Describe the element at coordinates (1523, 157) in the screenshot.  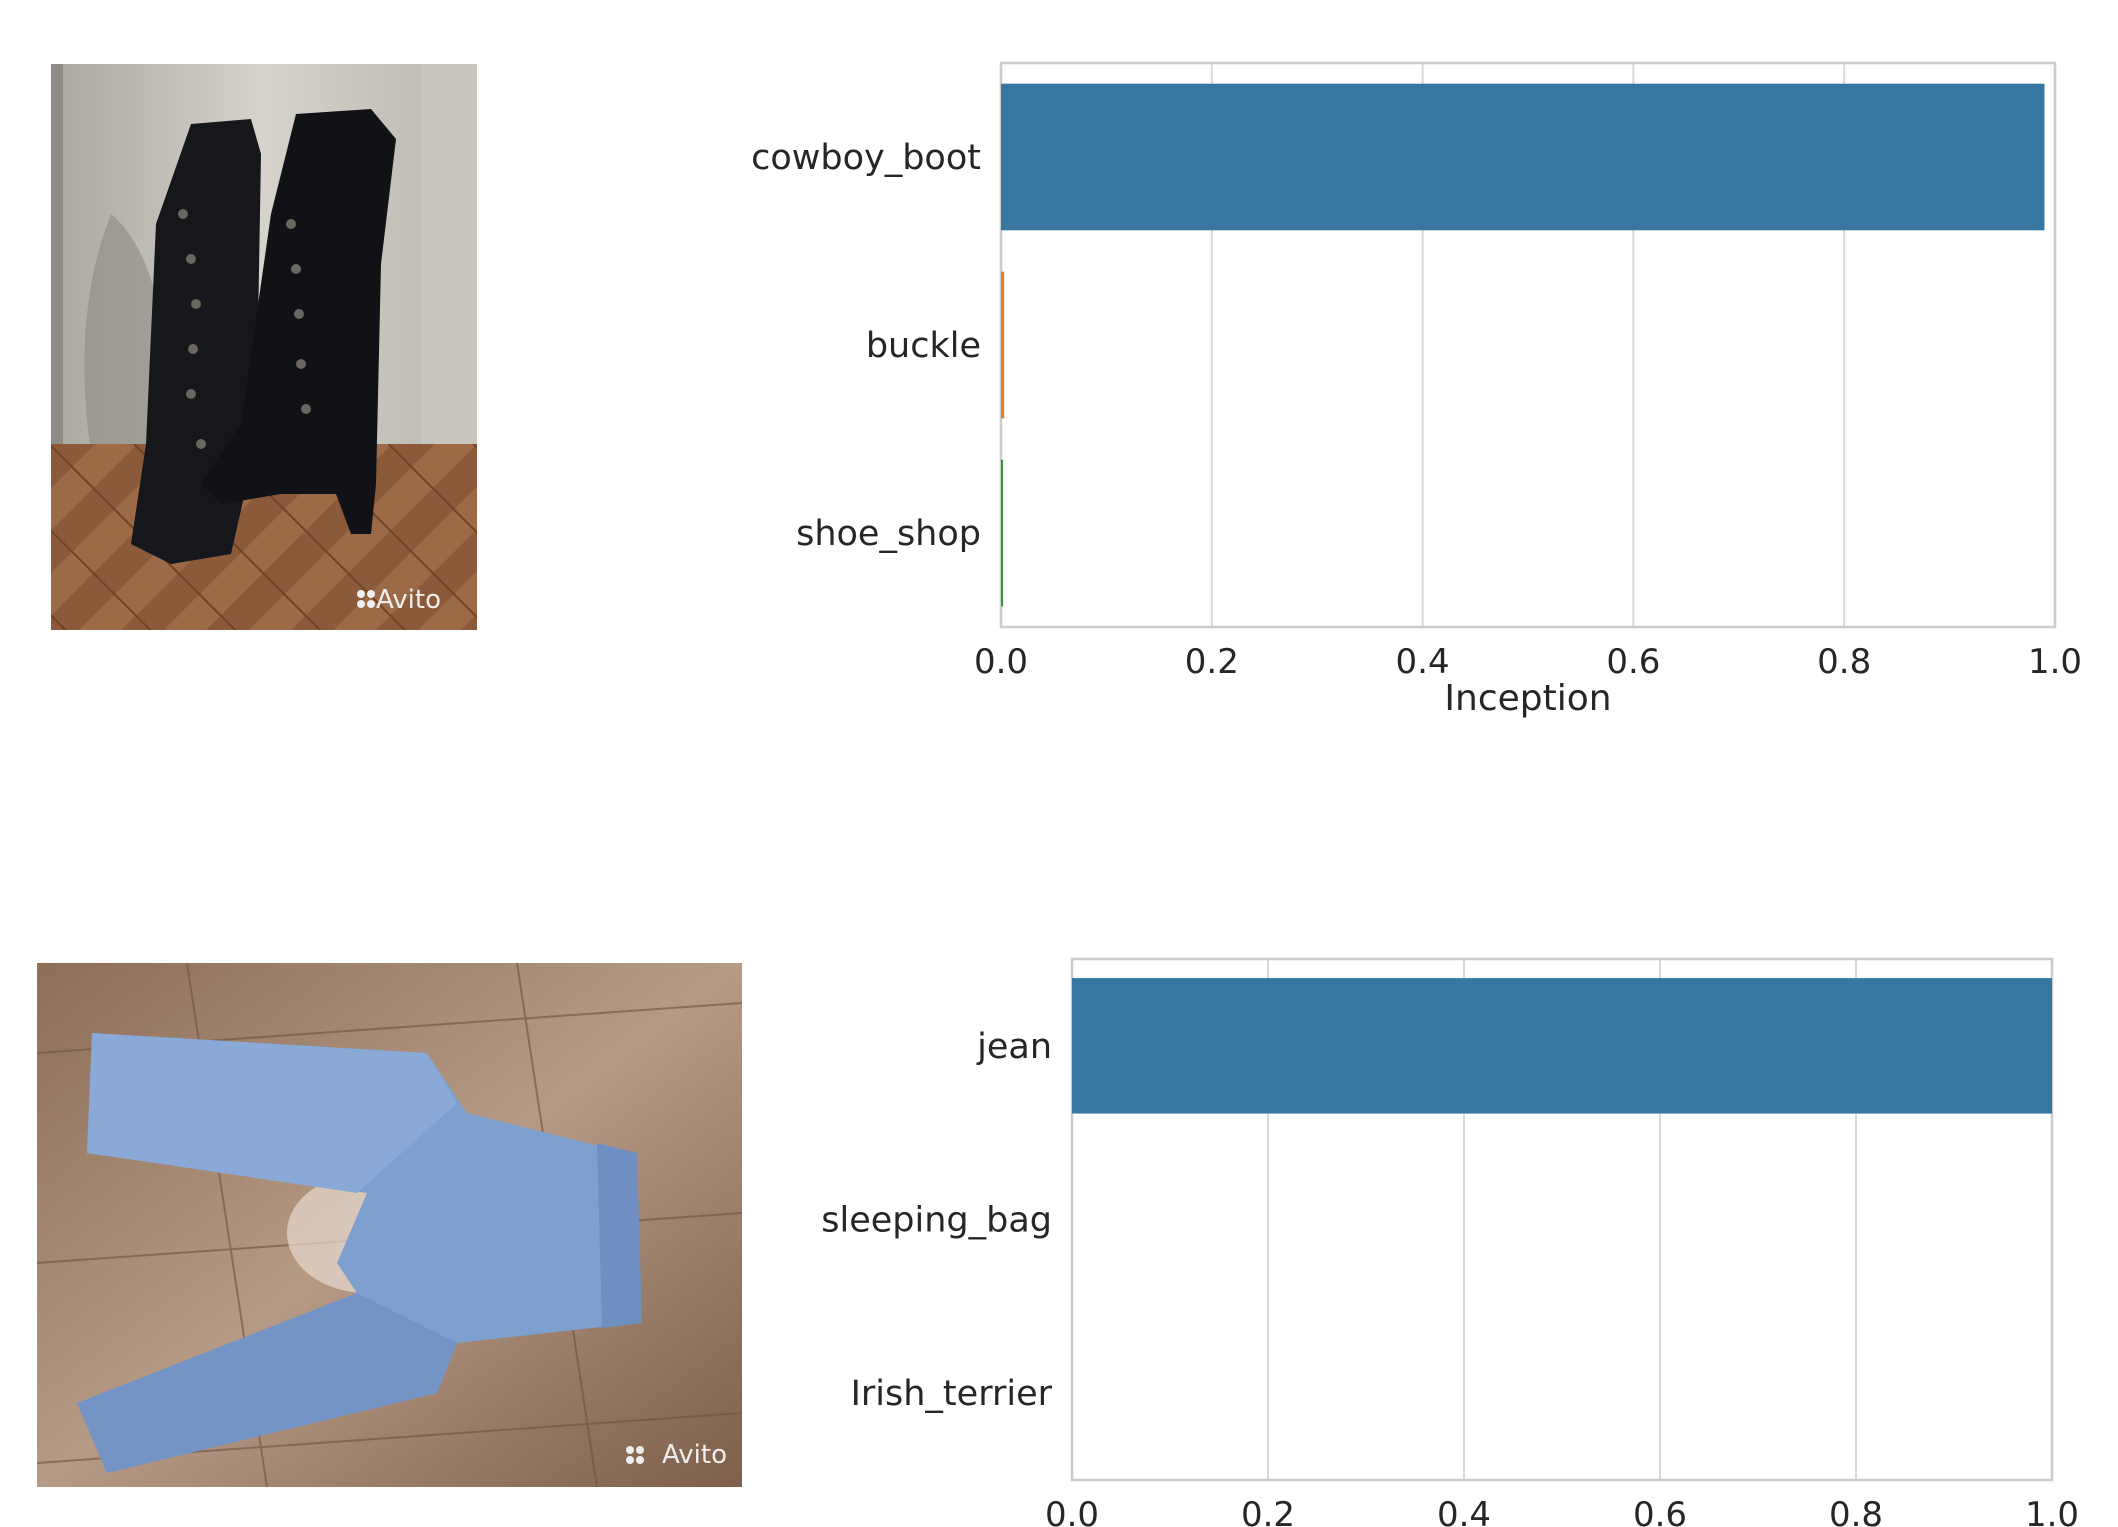
I see `bar-cowboy_boot` at that location.